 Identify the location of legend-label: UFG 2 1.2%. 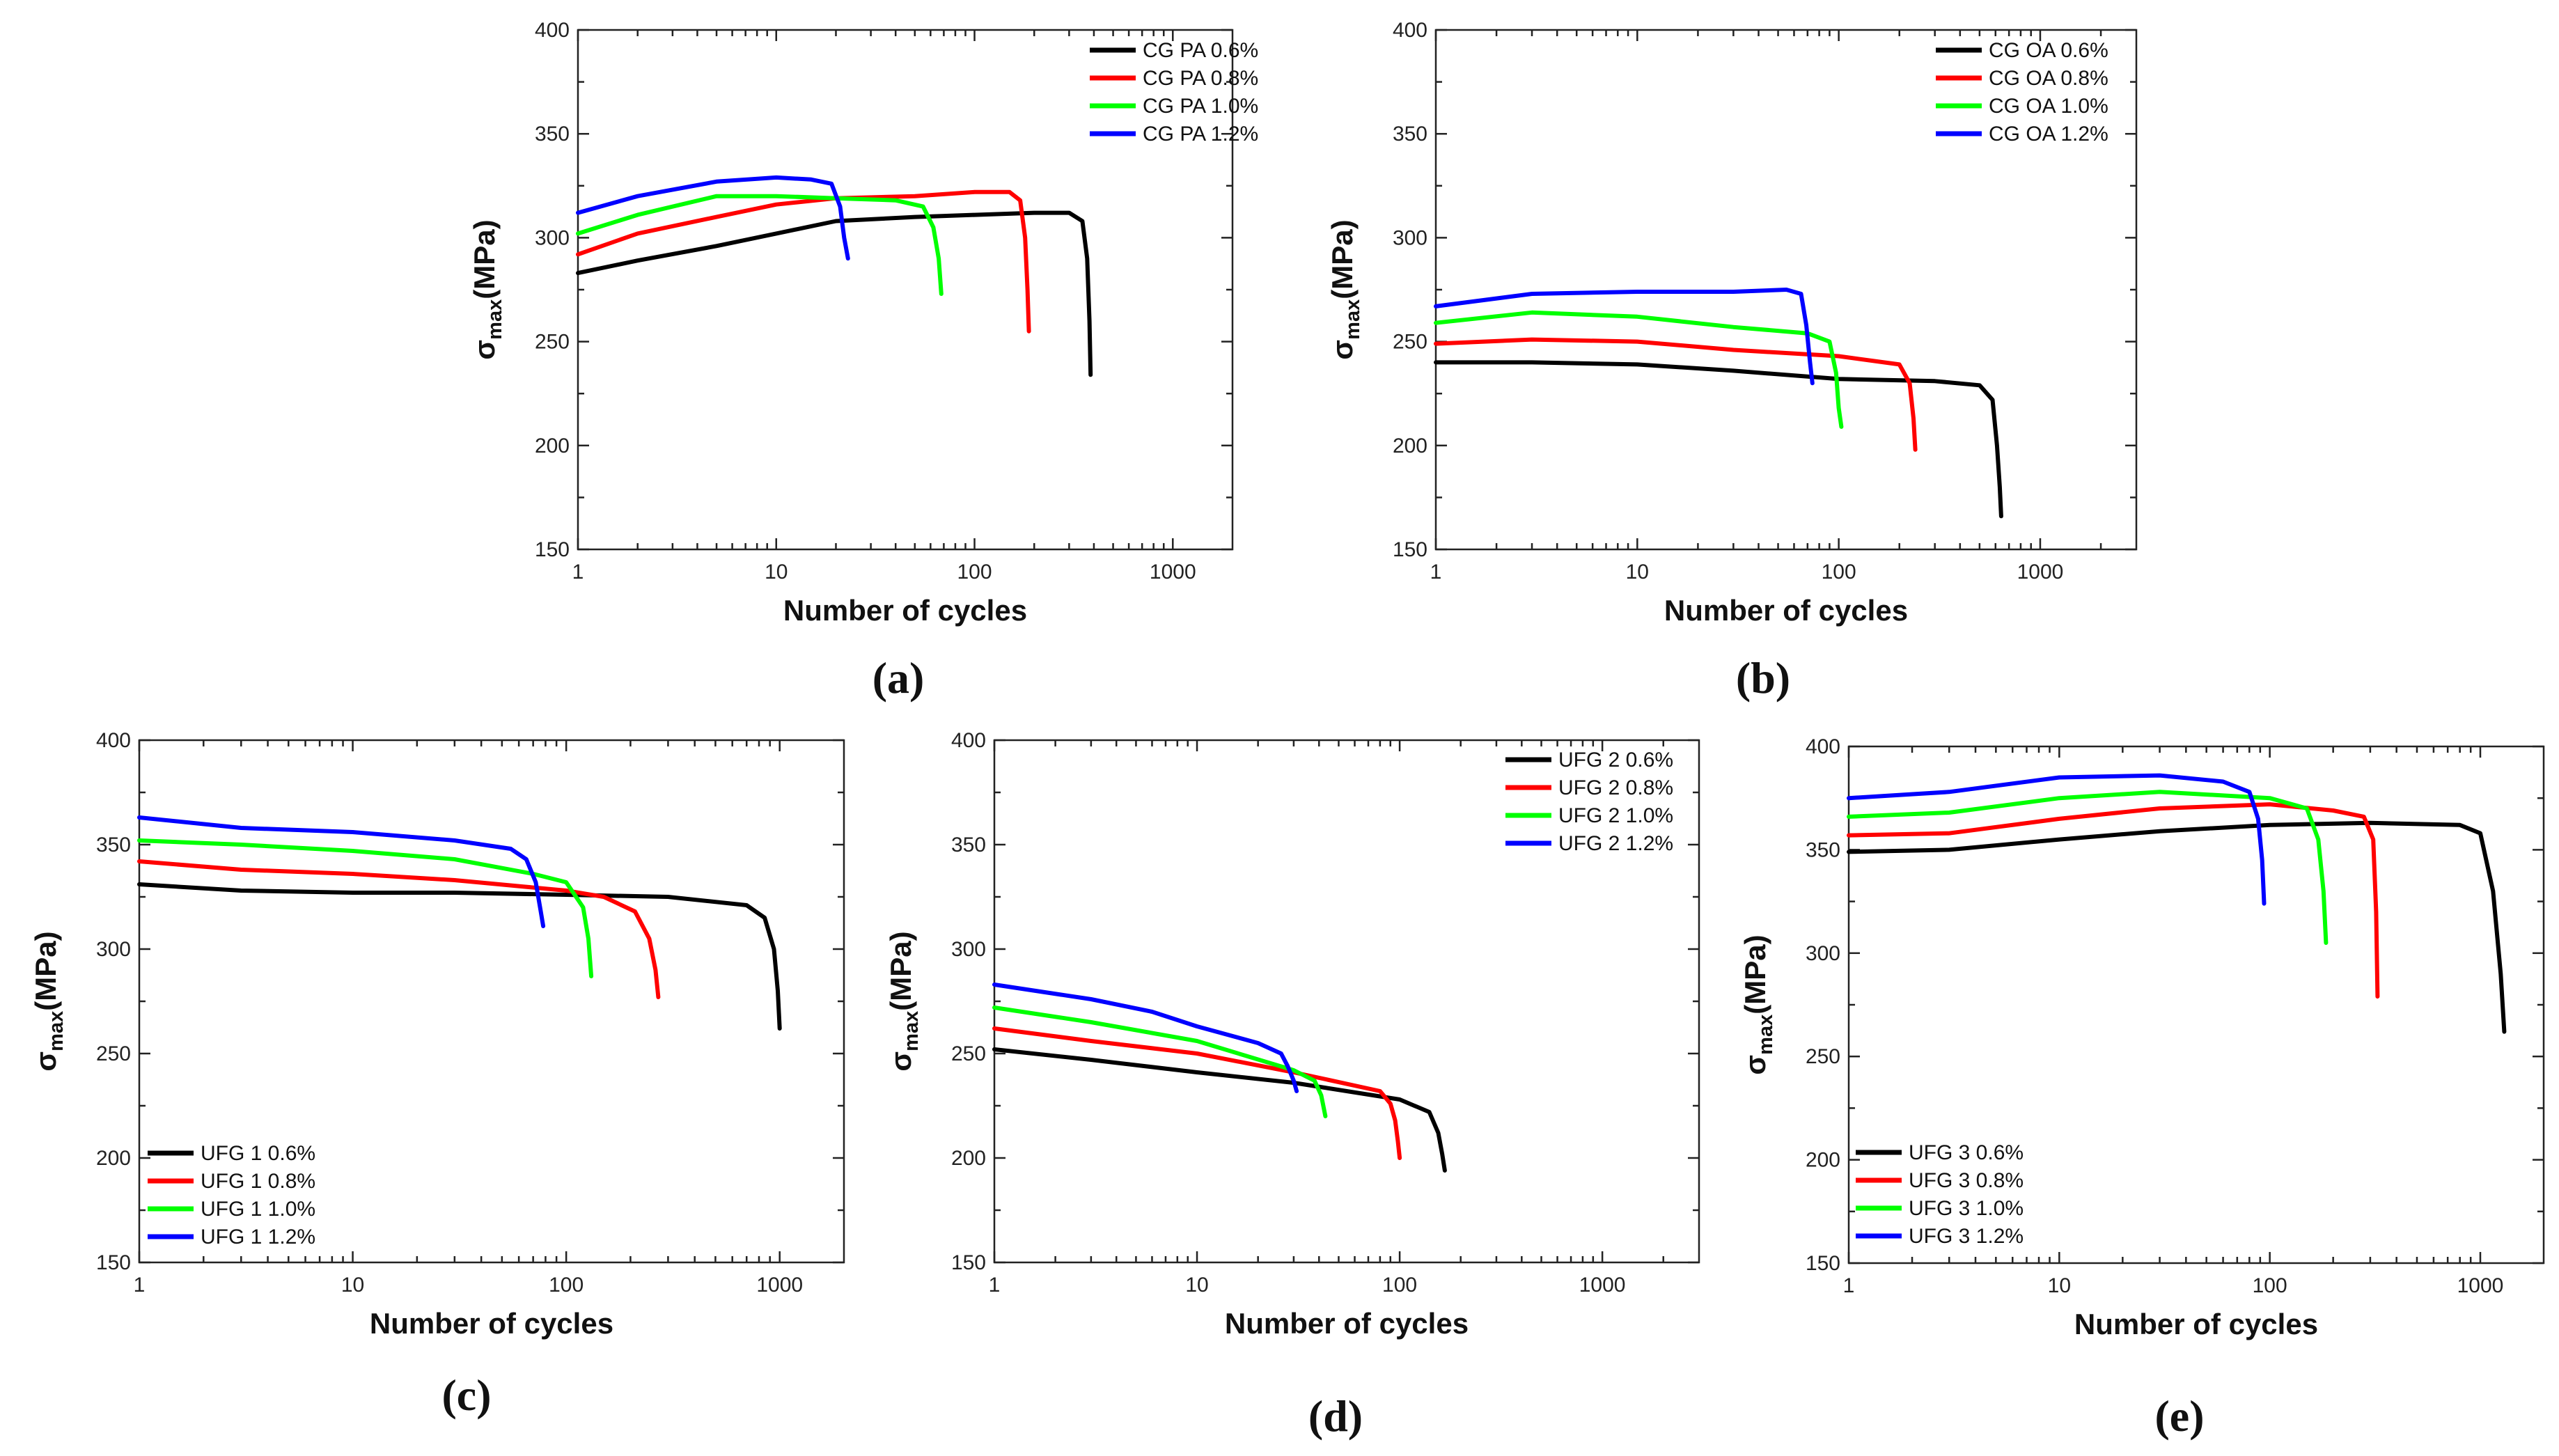
(1615, 843).